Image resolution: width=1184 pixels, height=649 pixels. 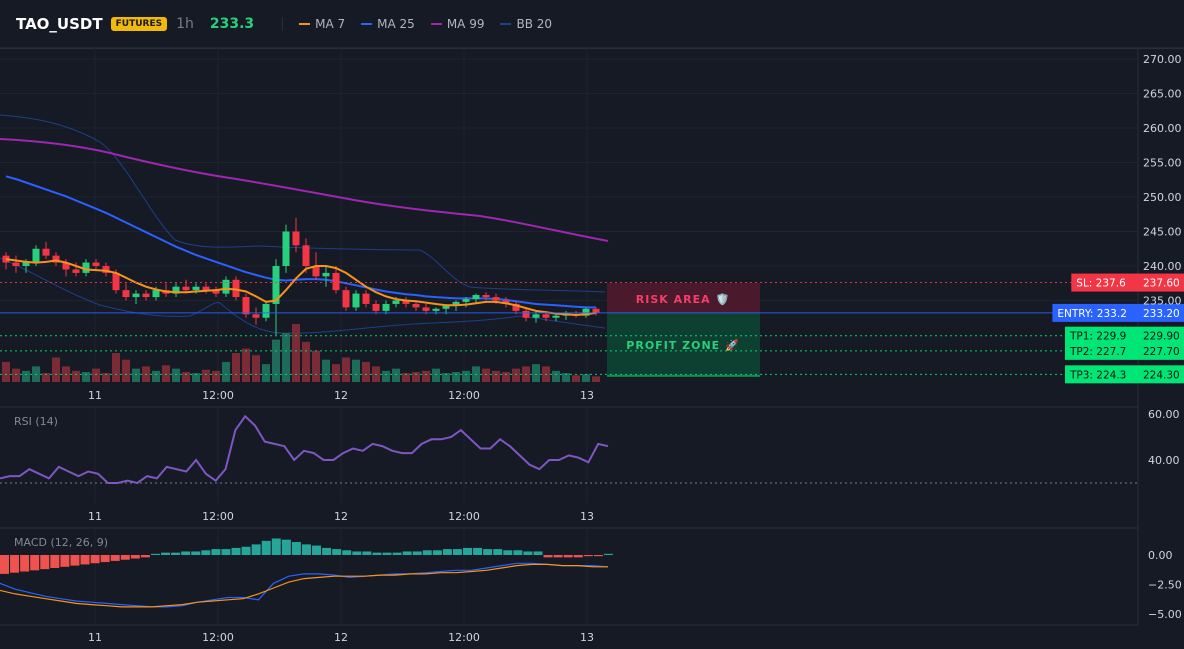 What do you see at coordinates (1162, 94) in the screenshot?
I see `price-tick-label: 265.00` at bounding box center [1162, 94].